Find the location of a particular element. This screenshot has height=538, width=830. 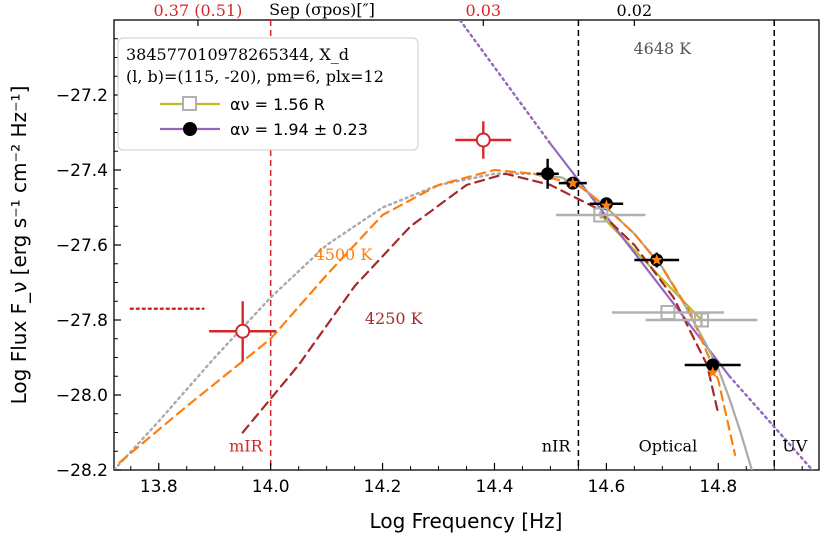

legend-box is located at coordinates (268, 94).